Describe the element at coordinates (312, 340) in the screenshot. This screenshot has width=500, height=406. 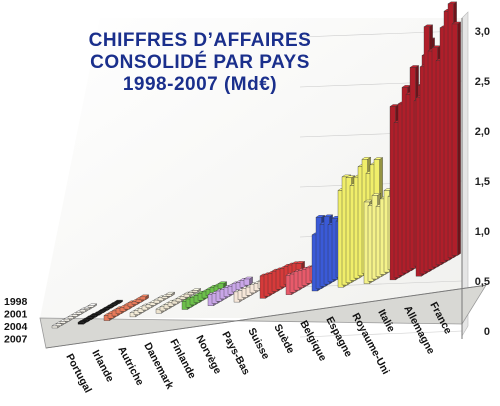
I see `x-tick-label: Belgique` at that location.